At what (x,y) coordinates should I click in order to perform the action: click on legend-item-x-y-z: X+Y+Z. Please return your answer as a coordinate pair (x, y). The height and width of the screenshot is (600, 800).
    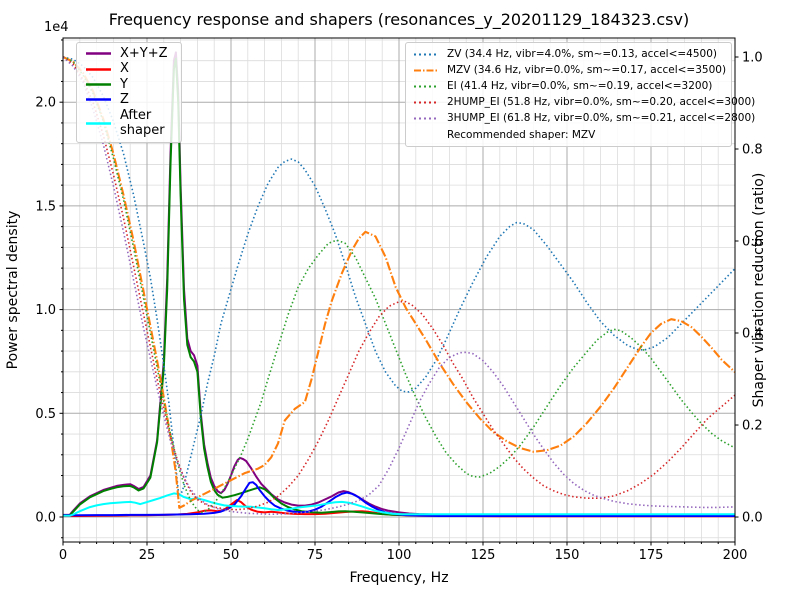
    Looking at the image, I should click on (129, 53).